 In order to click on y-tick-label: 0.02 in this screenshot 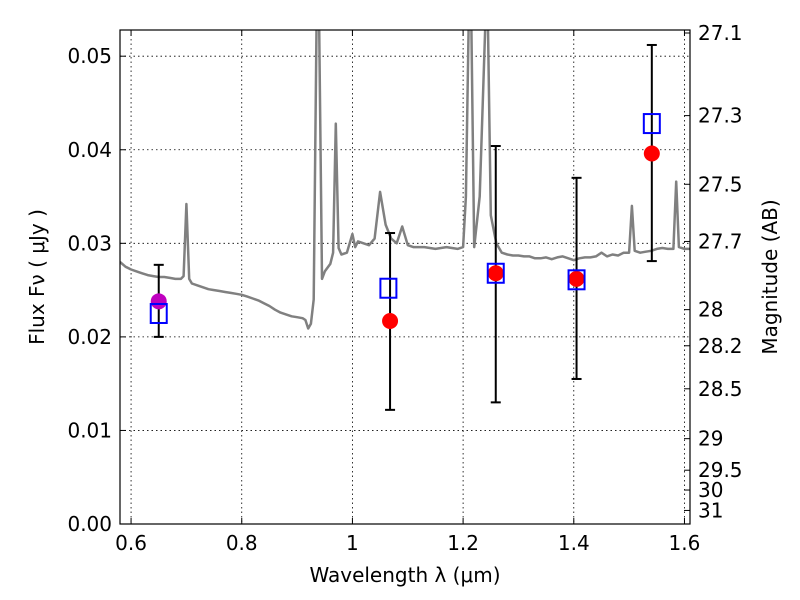, I will do `click(89, 337)`.